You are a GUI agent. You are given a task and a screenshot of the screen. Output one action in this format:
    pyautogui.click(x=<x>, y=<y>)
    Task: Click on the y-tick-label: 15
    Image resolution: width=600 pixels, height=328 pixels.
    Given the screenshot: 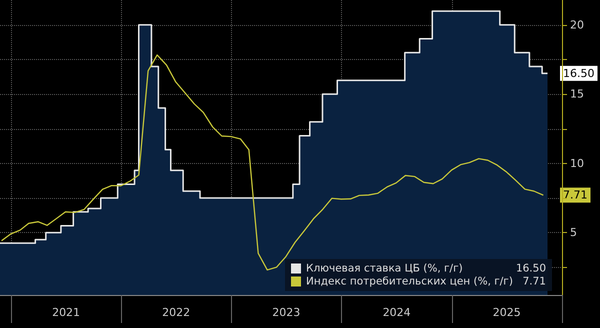 What is the action you would take?
    pyautogui.click(x=577, y=94)
    